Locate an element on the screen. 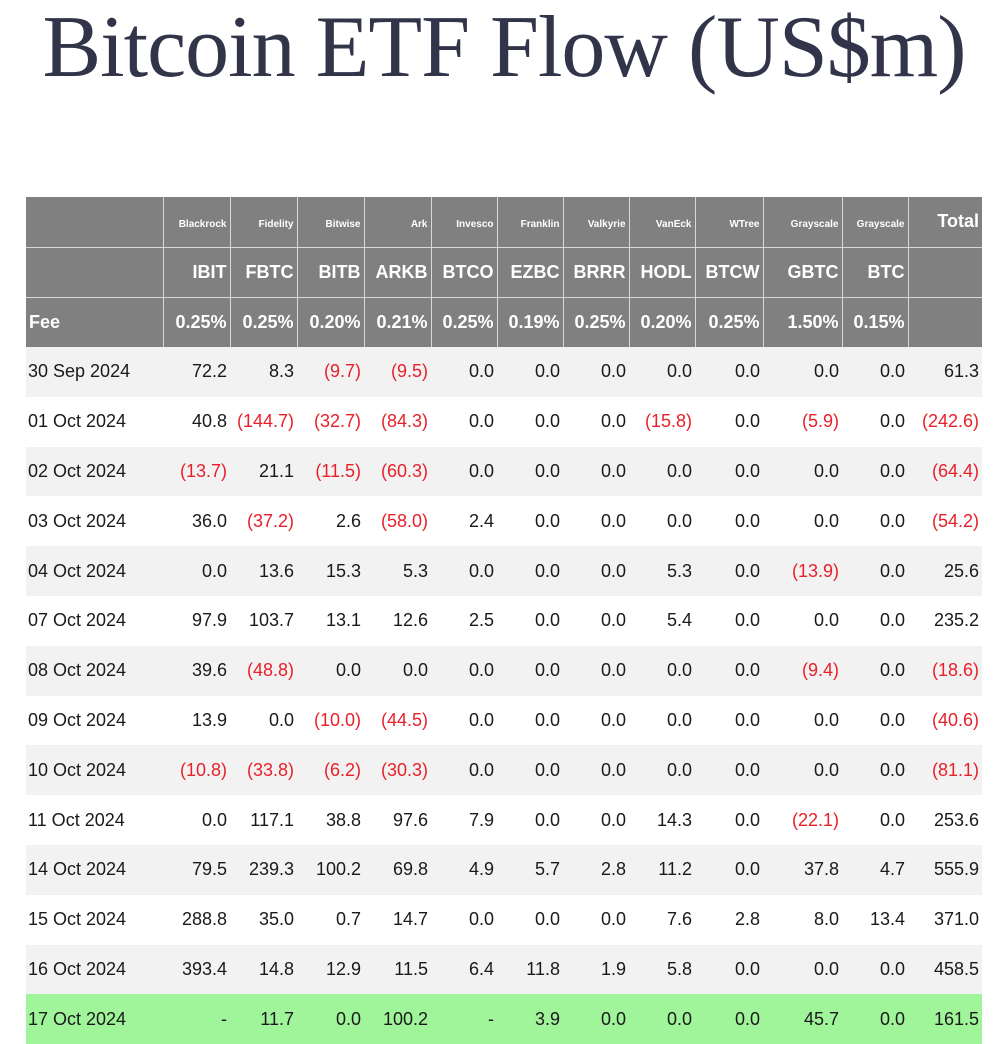 Image resolution: width=1008 pixels, height=1044 pixels. flow-value-cell: (15.8) is located at coordinates (662, 421).